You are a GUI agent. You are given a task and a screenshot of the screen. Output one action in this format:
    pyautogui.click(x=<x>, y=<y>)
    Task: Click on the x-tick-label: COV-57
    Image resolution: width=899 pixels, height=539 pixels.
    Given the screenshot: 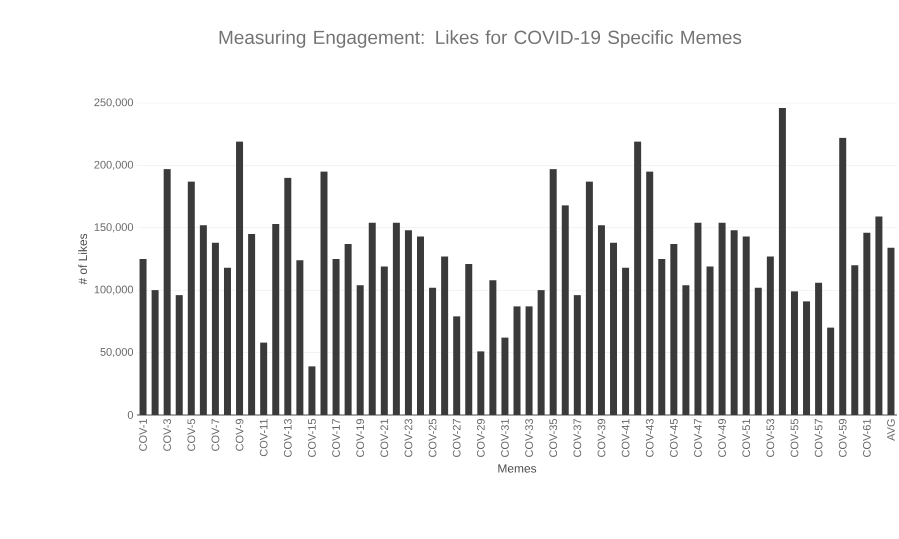 What is the action you would take?
    pyautogui.click(x=818, y=438)
    